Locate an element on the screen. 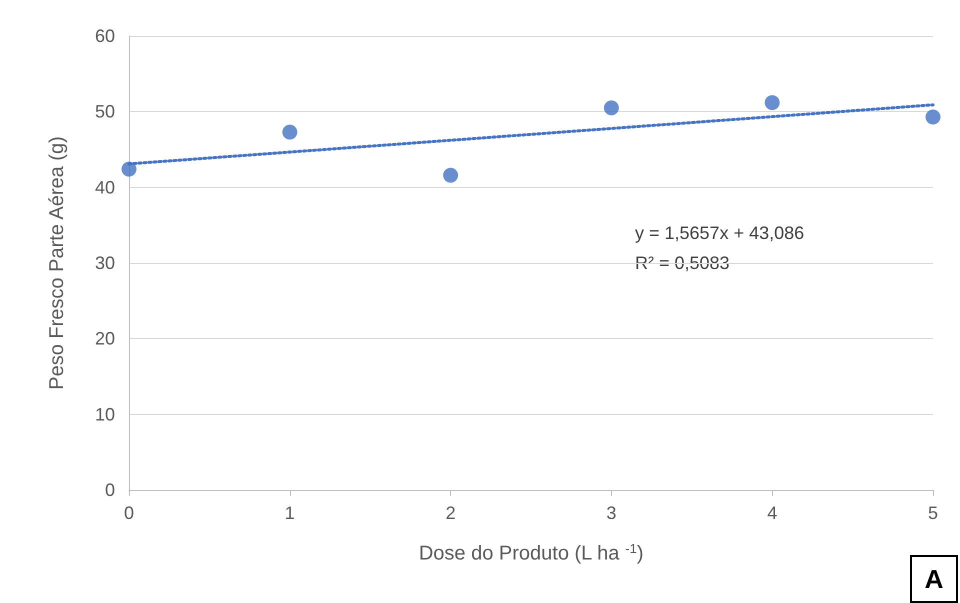 This screenshot has width=960, height=603. annotation: y = 1,5657x + 43,086 is located at coordinates (719, 233).